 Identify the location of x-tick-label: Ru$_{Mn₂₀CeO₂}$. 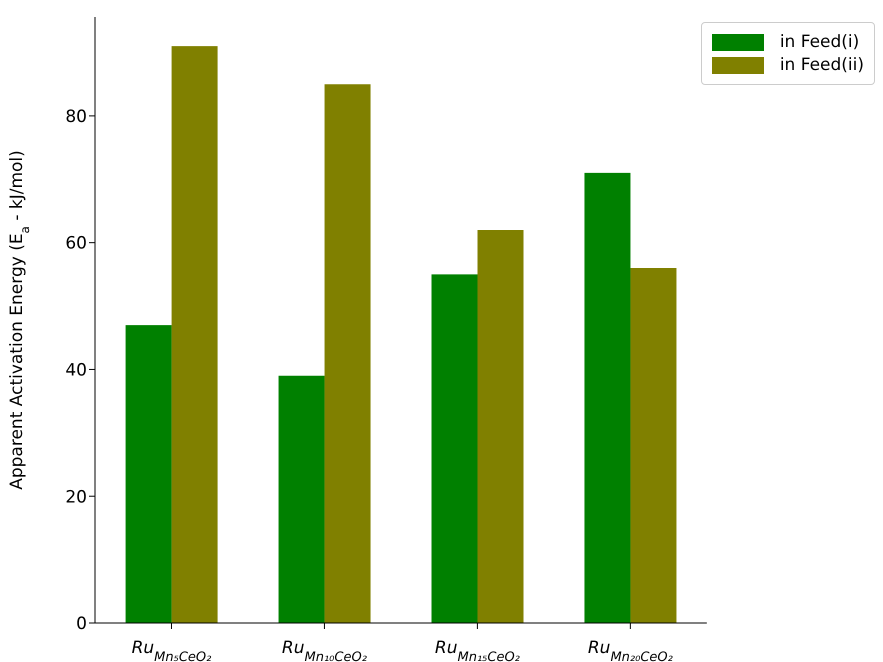
(630, 650).